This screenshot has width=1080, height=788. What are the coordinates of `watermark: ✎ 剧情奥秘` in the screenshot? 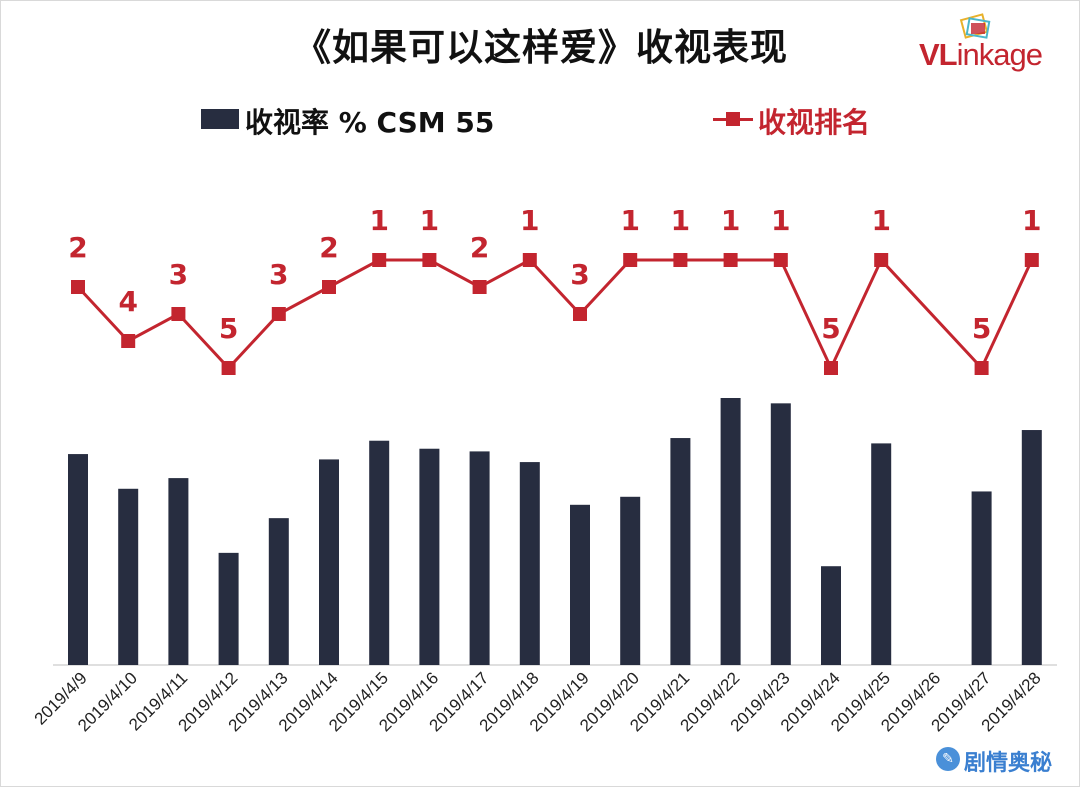 It's located at (1001, 760).